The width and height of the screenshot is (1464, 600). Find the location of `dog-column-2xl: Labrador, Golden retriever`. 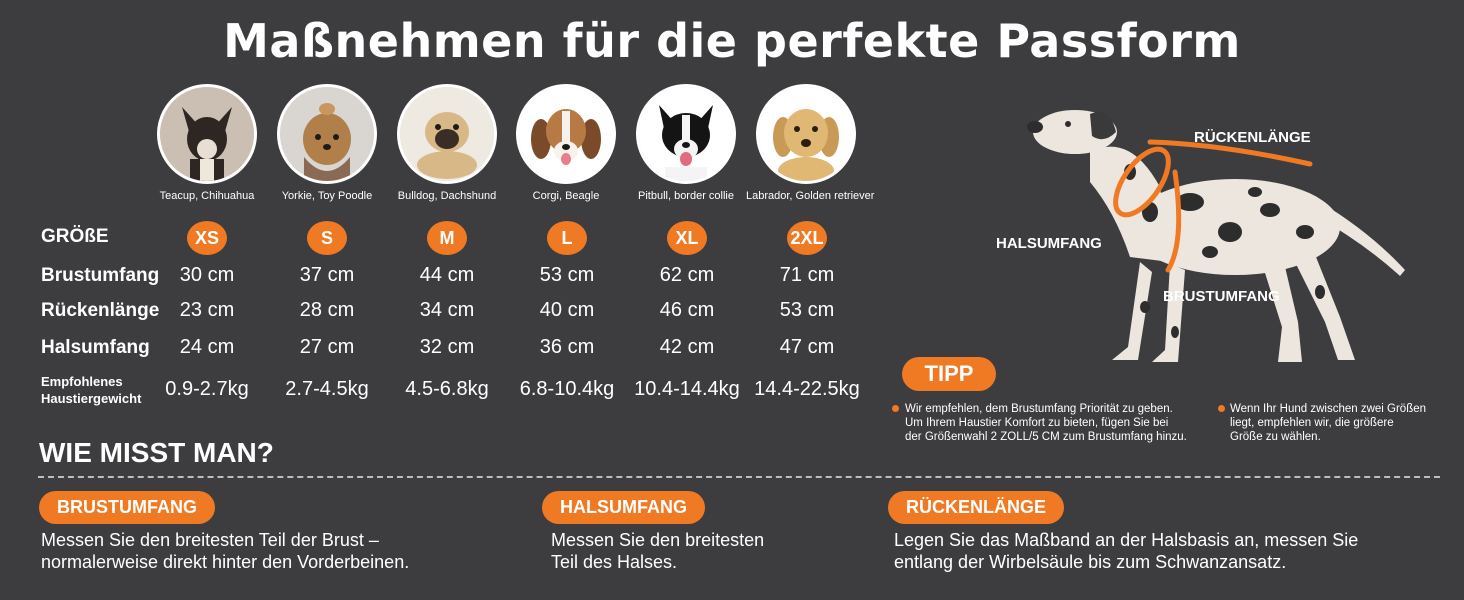

dog-column-2xl: Labrador, Golden retriever is located at coordinates (810, 143).